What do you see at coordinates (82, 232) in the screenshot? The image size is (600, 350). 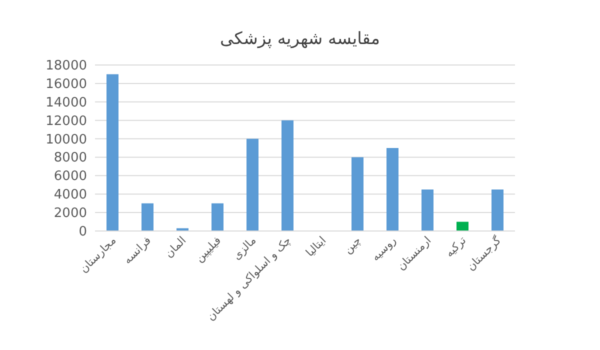 I see `y-tick-label: 0` at bounding box center [82, 232].